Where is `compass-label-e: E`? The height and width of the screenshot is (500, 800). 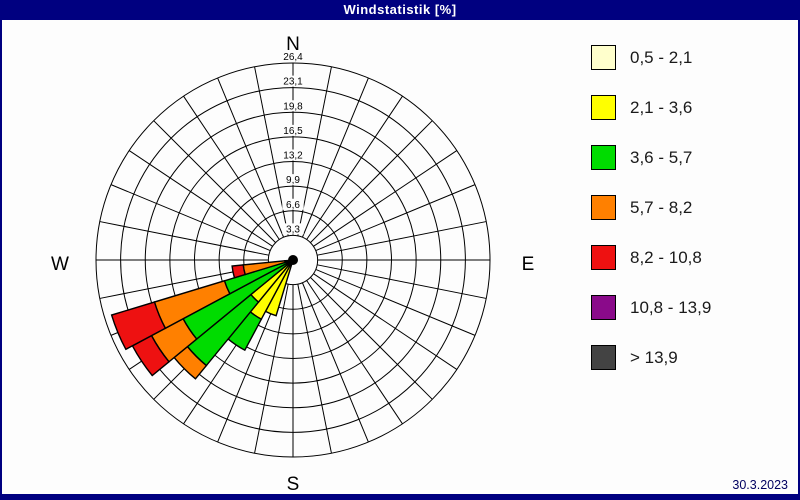
compass-label-e: E is located at coordinates (528, 264).